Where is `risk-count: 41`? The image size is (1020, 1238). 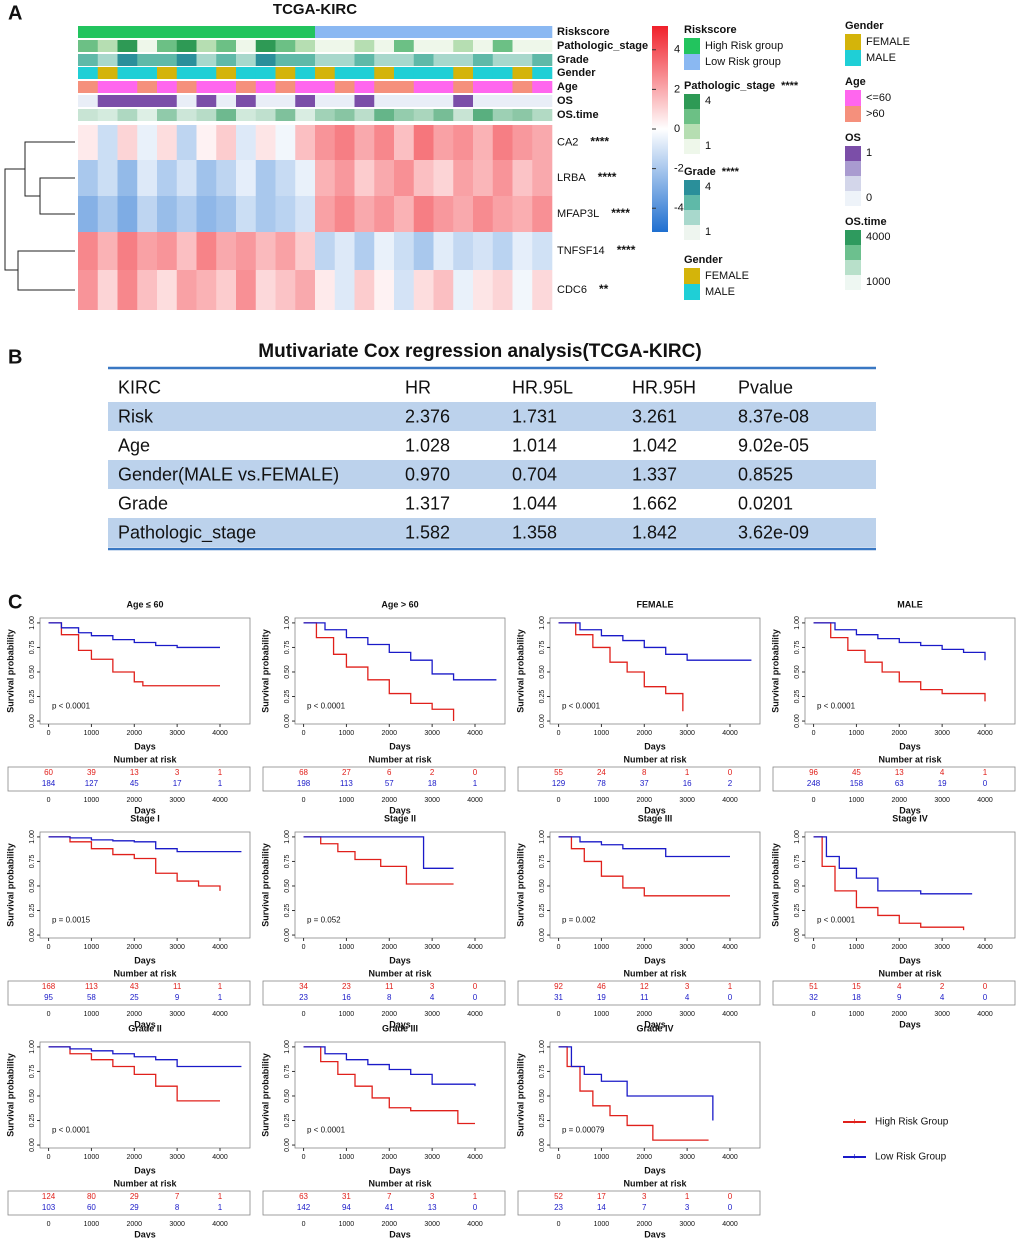 risk-count: 41 is located at coordinates (389, 1207).